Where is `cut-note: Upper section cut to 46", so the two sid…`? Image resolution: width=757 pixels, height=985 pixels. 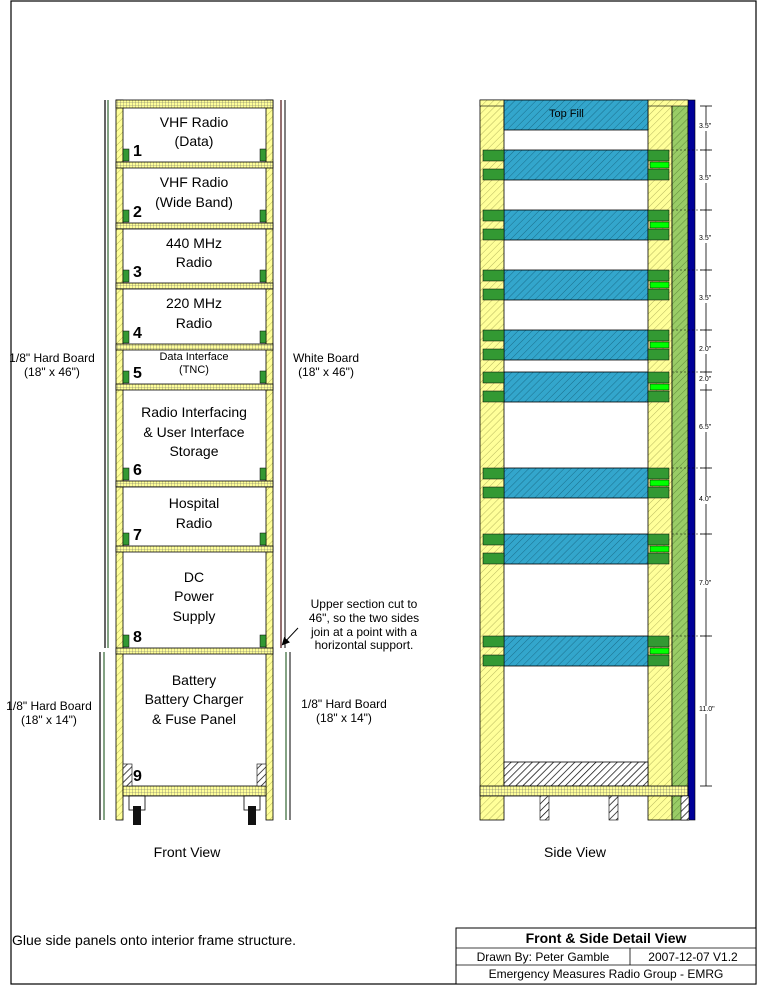 cut-note: Upper section cut to 46", so the two sid… is located at coordinates (364, 625).